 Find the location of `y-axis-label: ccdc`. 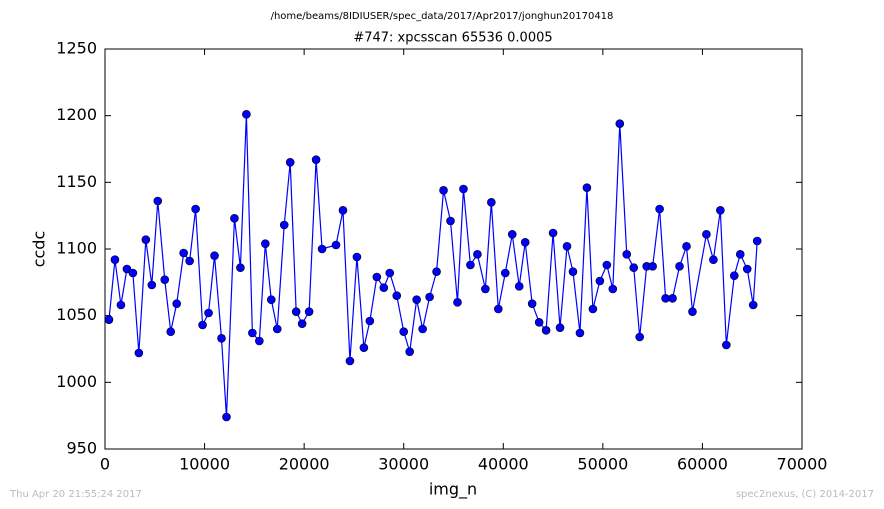

y-axis-label: ccdc is located at coordinates (39, 249).